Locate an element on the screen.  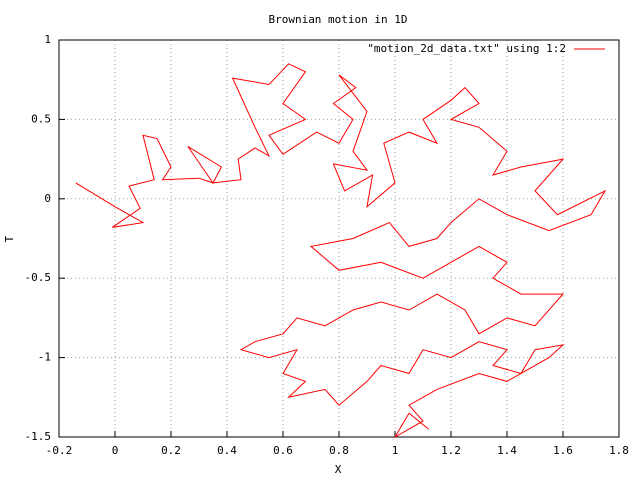
chart-title: Brownian motion in 1D is located at coordinates (337, 19).